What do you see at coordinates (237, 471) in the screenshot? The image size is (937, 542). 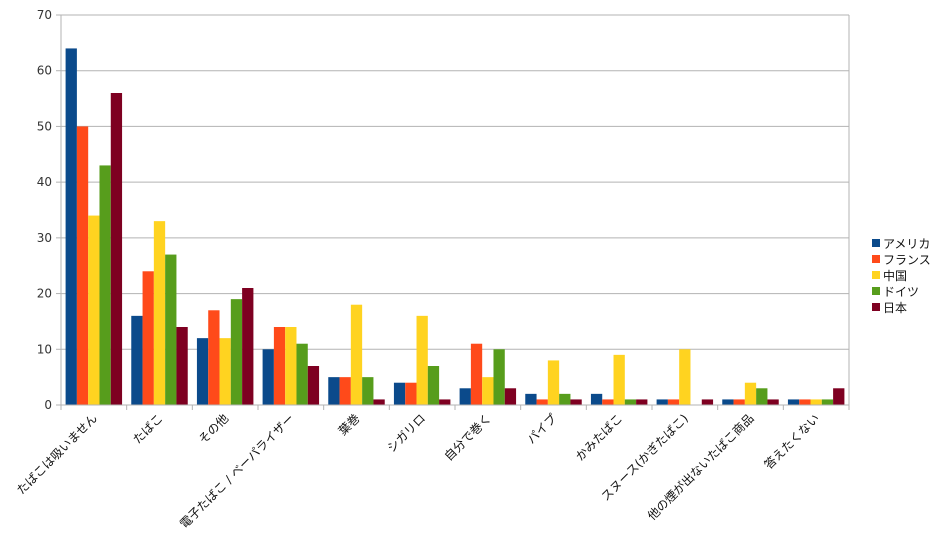 I see `x-tick-label: 電子たばこ / ベーパライザー` at bounding box center [237, 471].